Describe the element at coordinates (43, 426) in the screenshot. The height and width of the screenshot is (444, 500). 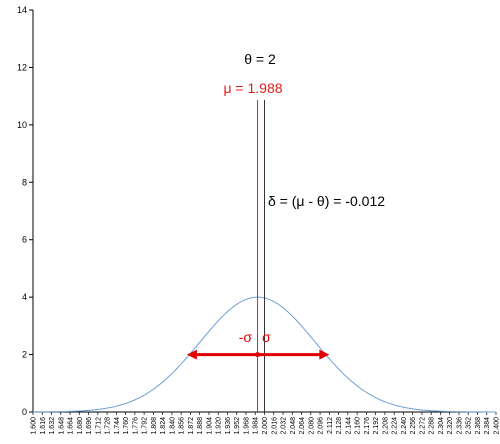
I see `x-tick-label: 1.616` at that location.